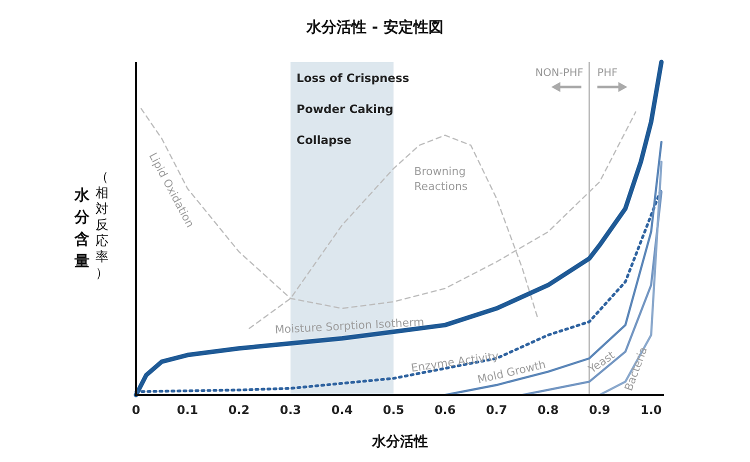 Image resolution: width=750 pixels, height=462 pixels. What do you see at coordinates (548, 410) in the screenshot?
I see `x-tick-label: 0.8` at bounding box center [548, 410].